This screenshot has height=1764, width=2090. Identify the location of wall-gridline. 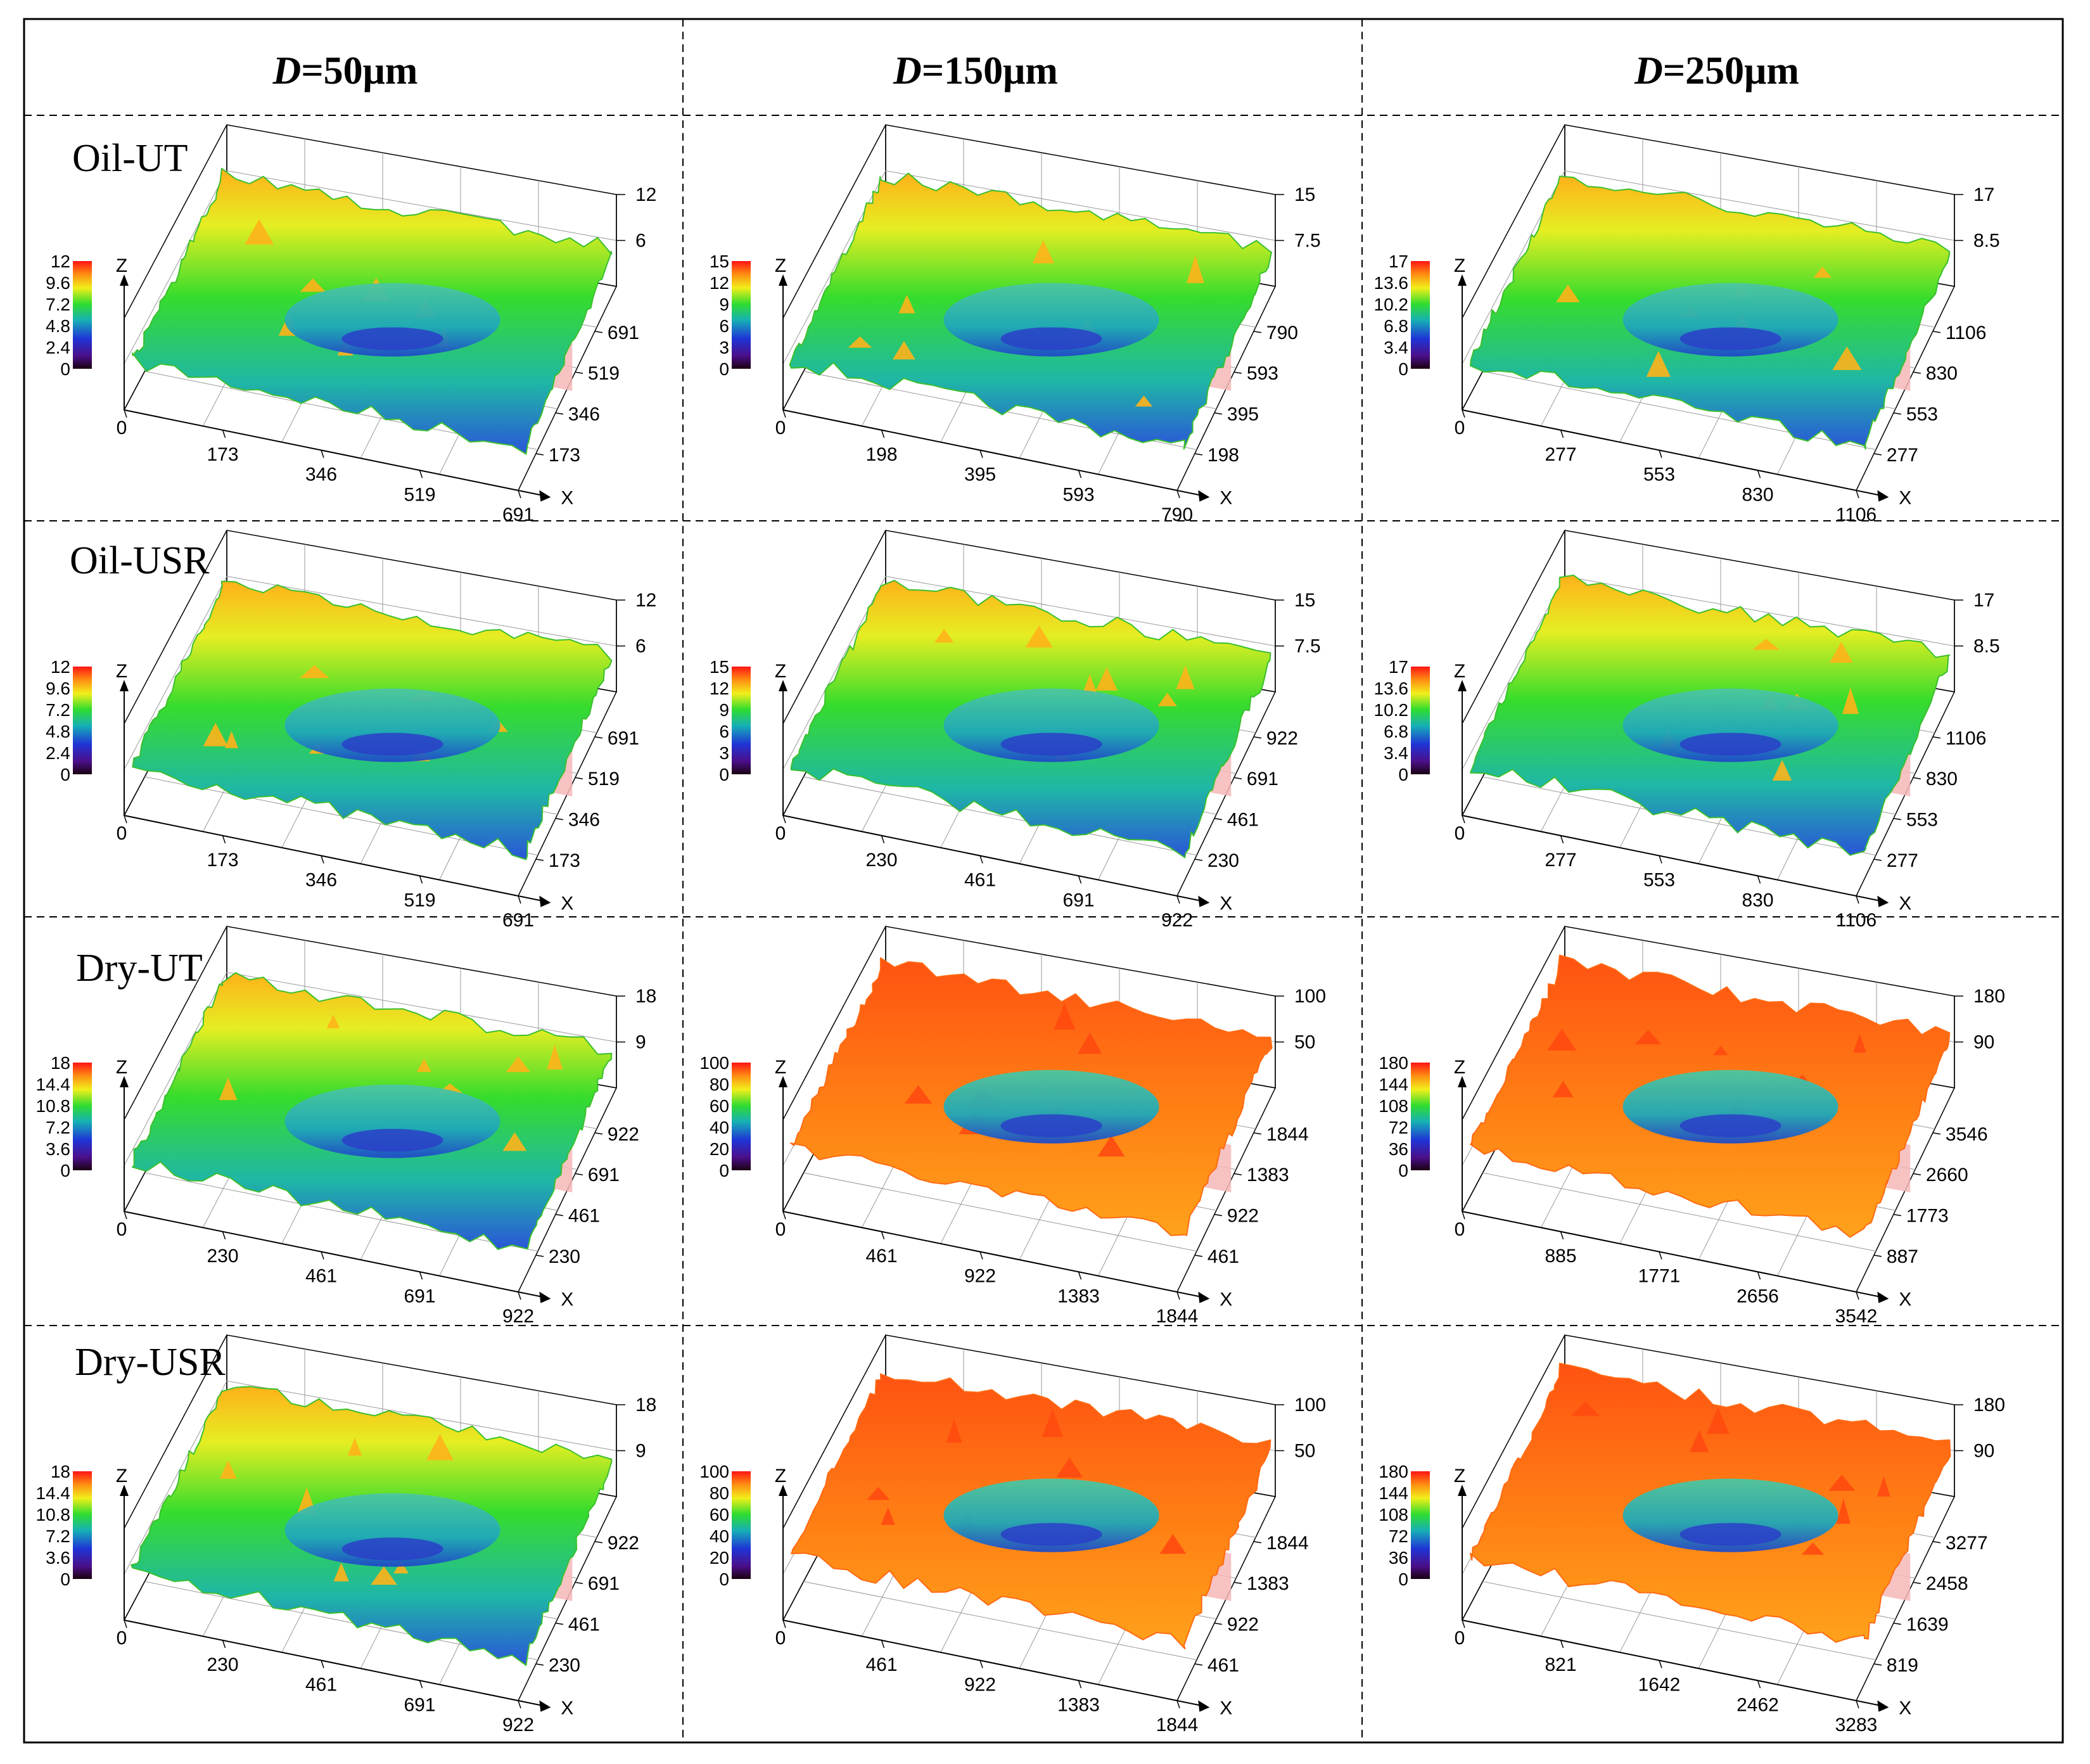
(1759, 611).